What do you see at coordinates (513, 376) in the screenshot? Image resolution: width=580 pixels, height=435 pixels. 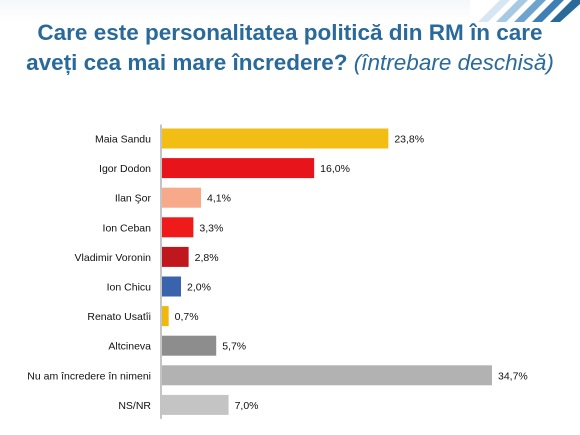 I see `value-label: 34,7%` at bounding box center [513, 376].